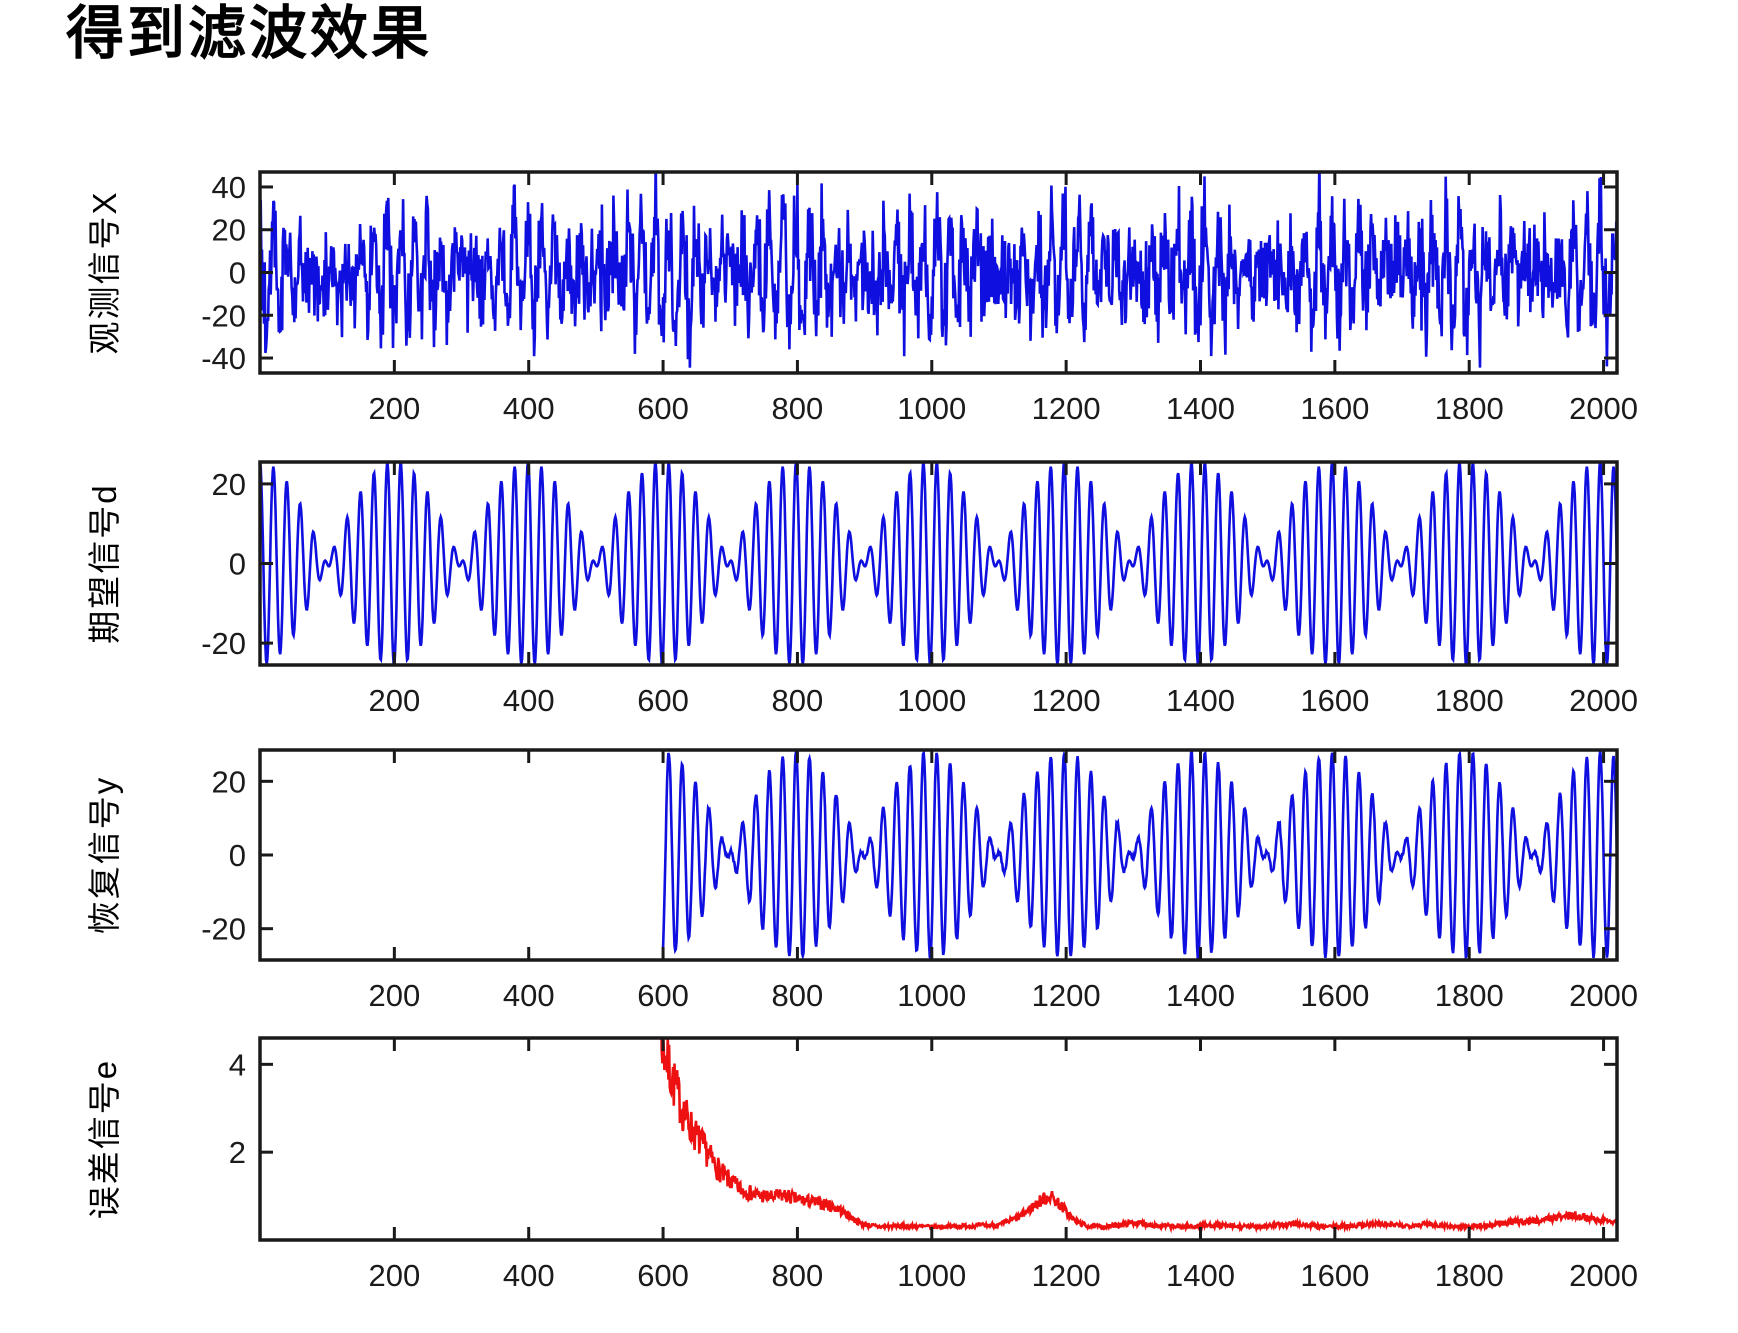 This screenshot has height=1333, width=1738. I want to click on desired-signal-trace, so click(938, 563).